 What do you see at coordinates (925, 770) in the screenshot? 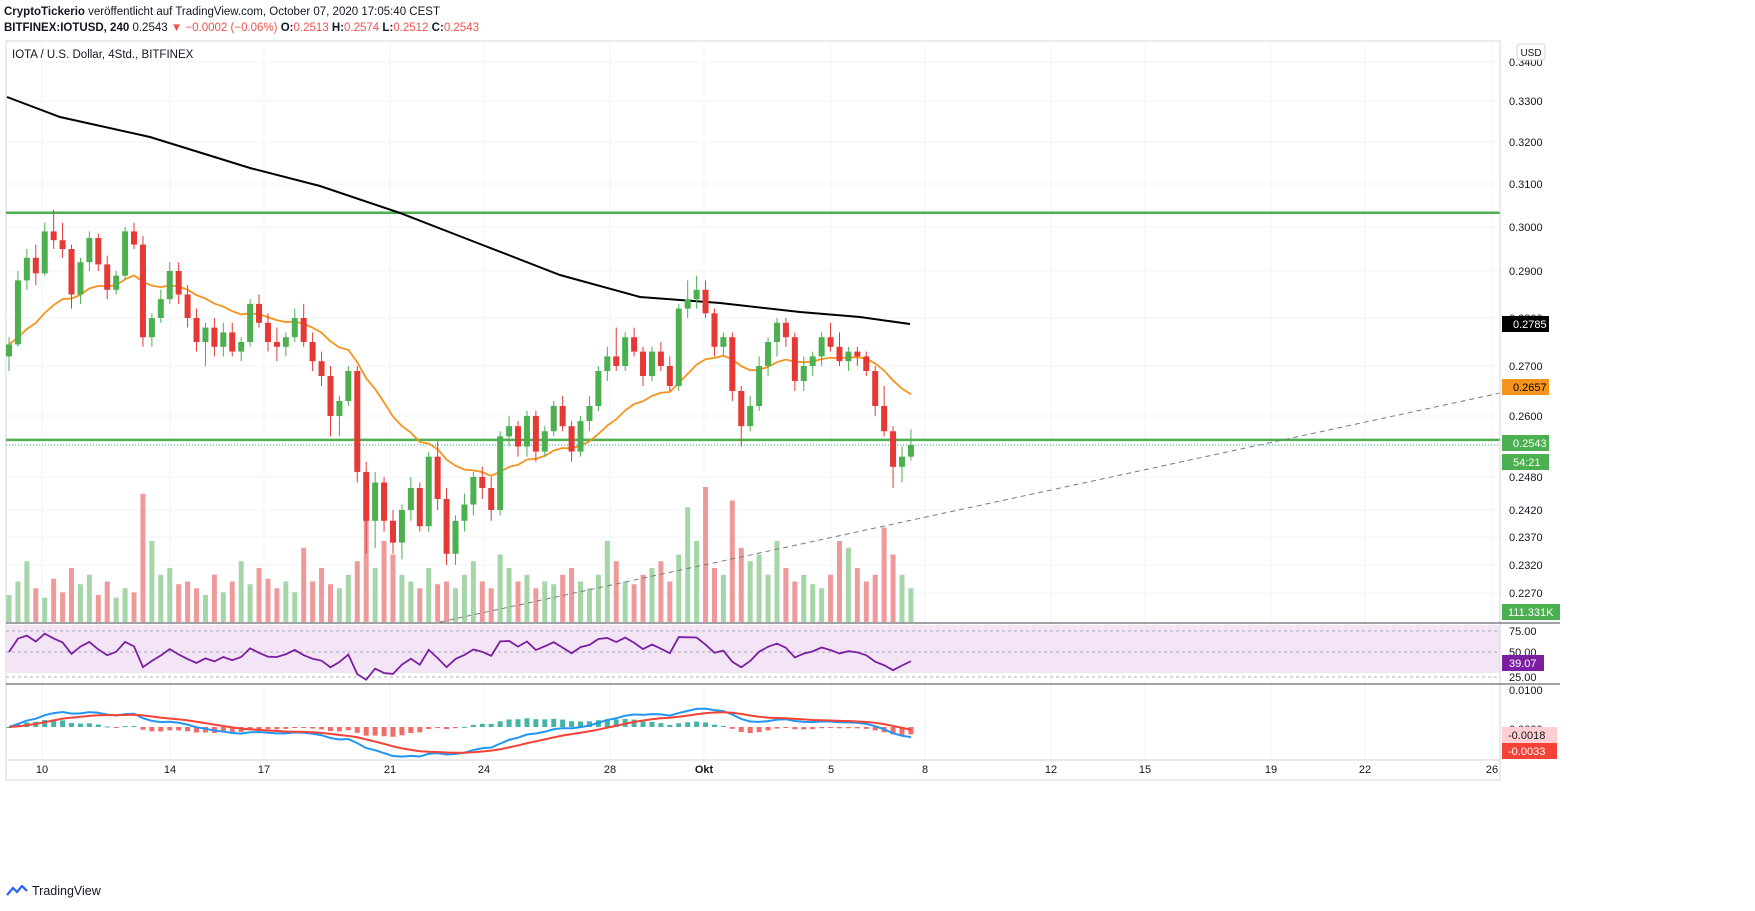
I see `x-tick-label: 8` at bounding box center [925, 770].